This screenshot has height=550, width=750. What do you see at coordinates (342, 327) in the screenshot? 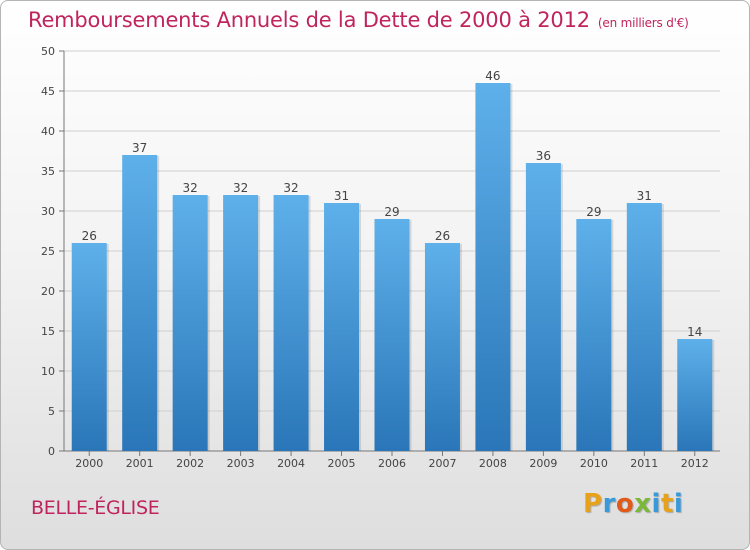
I see `bar-2005` at bounding box center [342, 327].